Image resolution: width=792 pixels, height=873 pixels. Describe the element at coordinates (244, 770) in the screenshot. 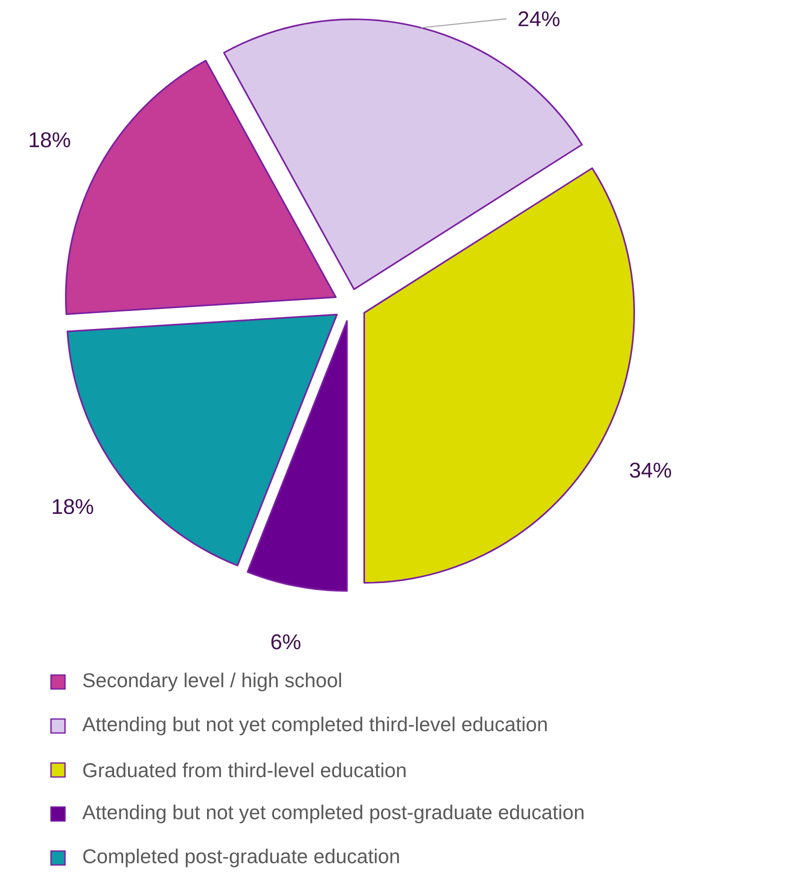

I see `legend-label: Graduated from third-level education` at that location.